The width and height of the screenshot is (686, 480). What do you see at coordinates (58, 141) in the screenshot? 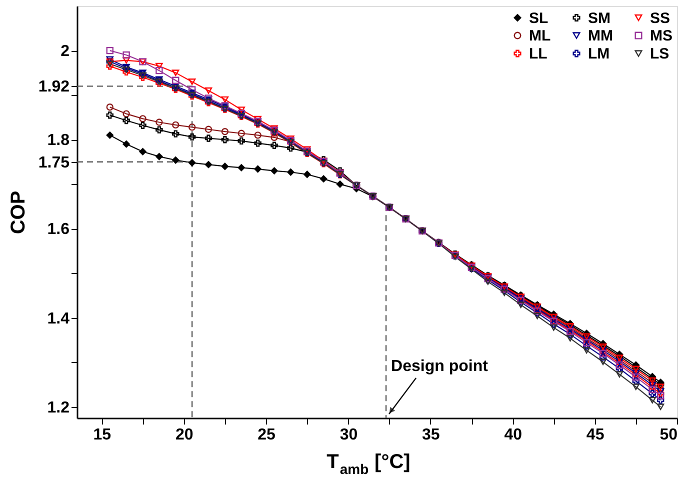
I see `y-tick-label: 1.8` at bounding box center [58, 141].